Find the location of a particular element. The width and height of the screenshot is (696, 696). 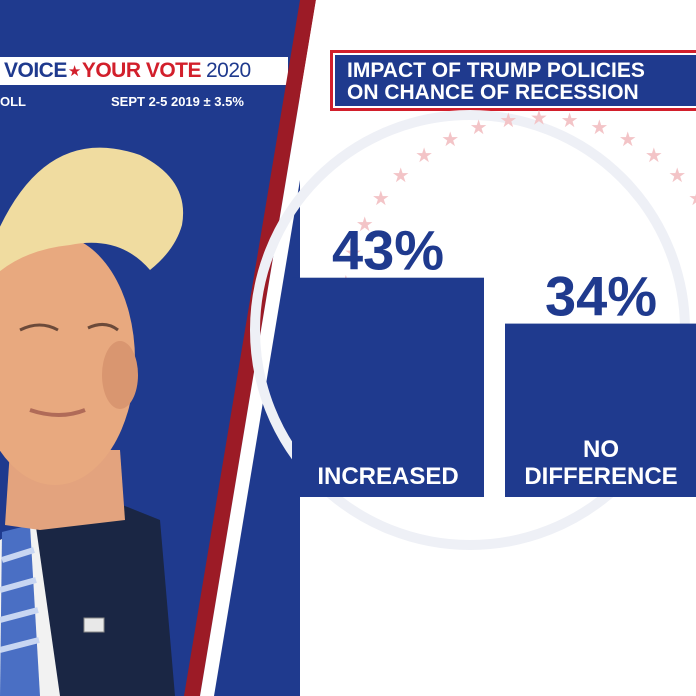

brand-voice: VOICE is located at coordinates (35, 70).